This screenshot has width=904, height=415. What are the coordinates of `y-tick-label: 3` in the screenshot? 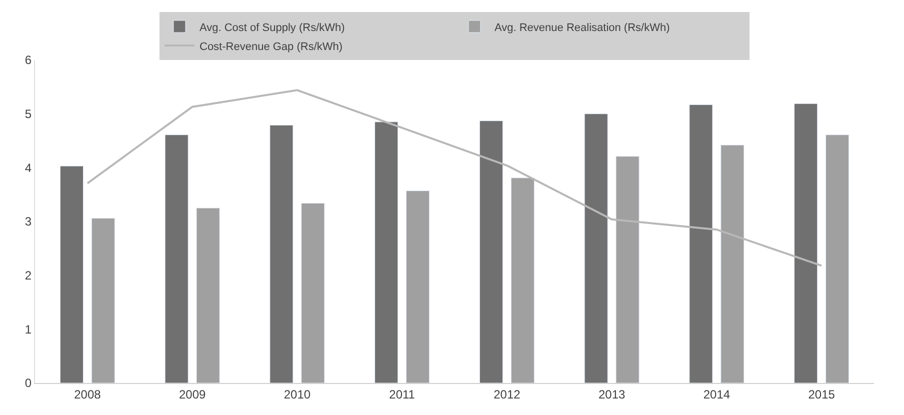 It's located at (28, 221).